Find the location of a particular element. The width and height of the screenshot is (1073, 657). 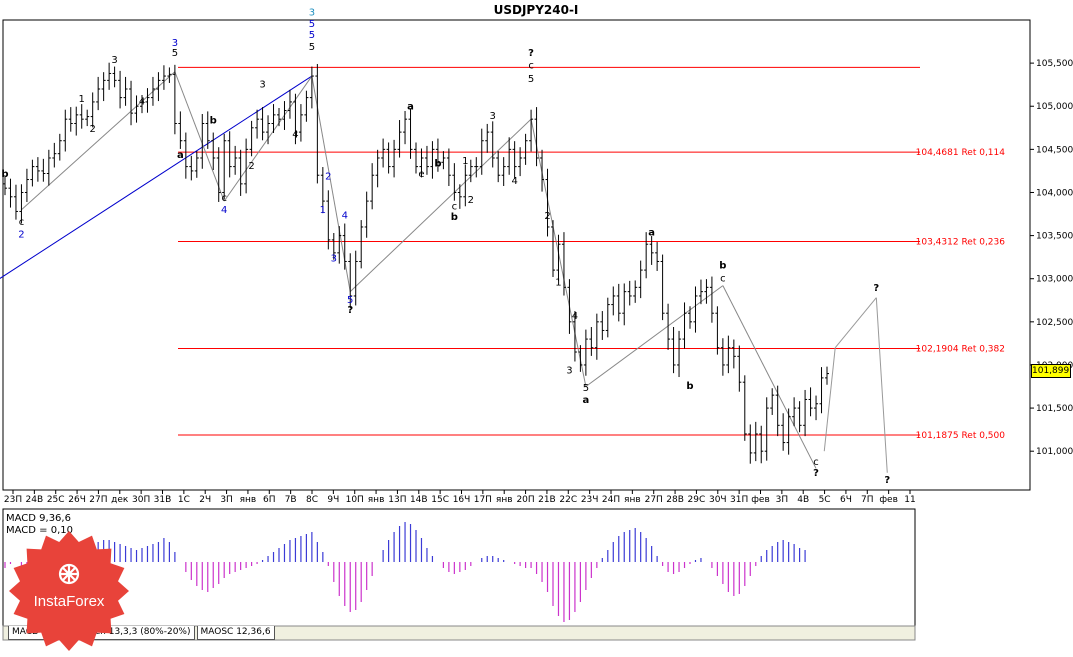

x-tick-label: 24П is located at coordinates (611, 500).